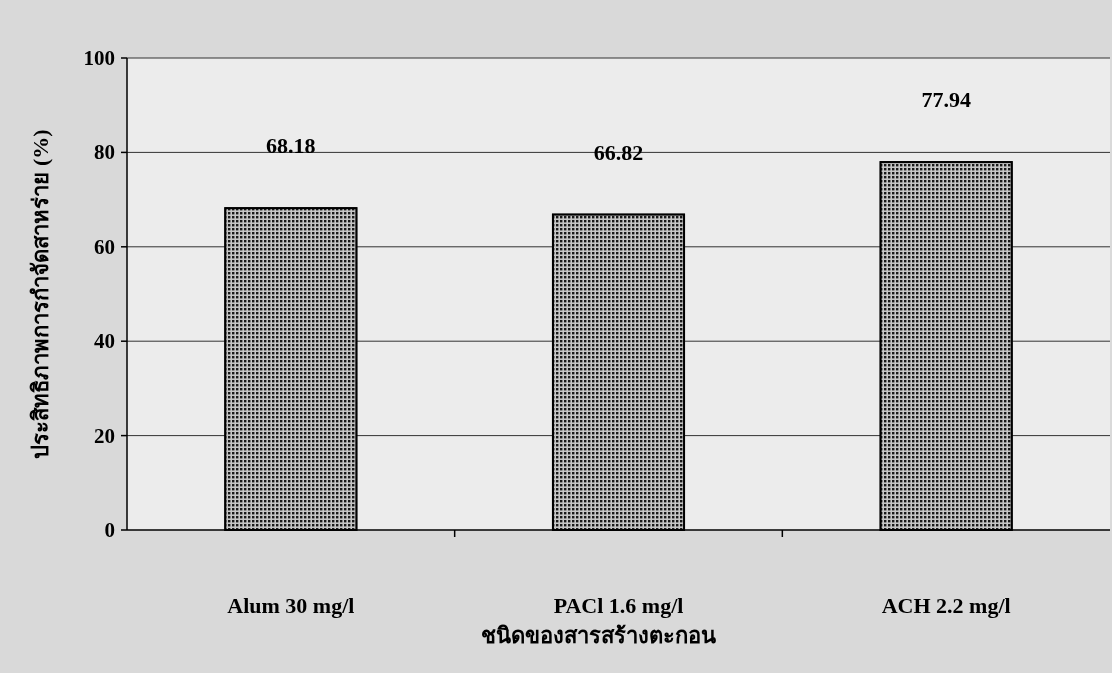 Image resolution: width=1112 pixels, height=673 pixels. What do you see at coordinates (291, 605) in the screenshot?
I see `x-tick-label: Alum 30 mg/l` at bounding box center [291, 605].